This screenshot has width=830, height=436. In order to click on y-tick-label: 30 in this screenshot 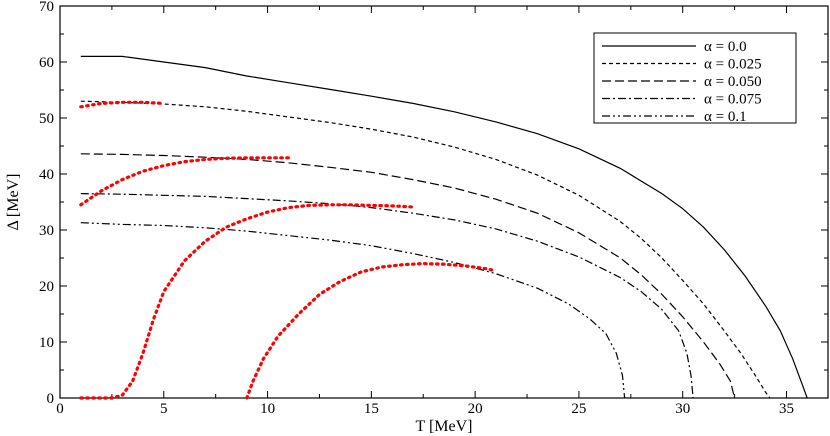, I will do `click(46, 231)`.